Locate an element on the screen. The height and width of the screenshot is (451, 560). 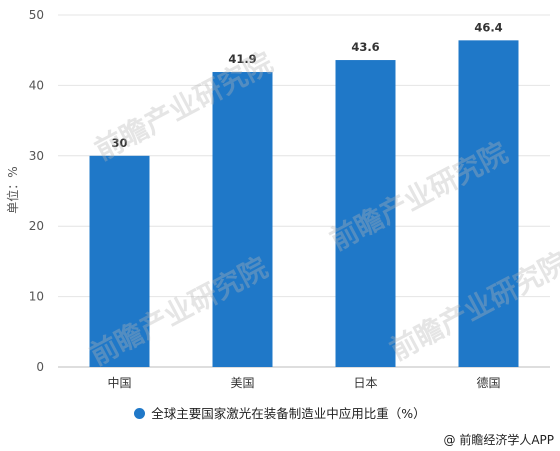
data-label: 43.6 is located at coordinates (365, 47).